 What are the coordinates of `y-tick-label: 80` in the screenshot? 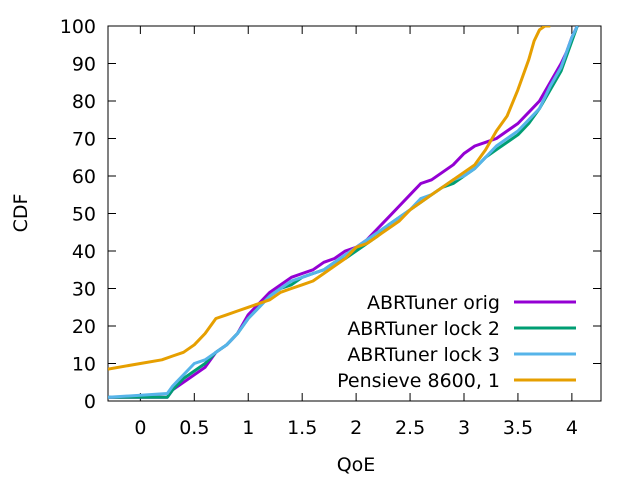 It's located at (84, 102).